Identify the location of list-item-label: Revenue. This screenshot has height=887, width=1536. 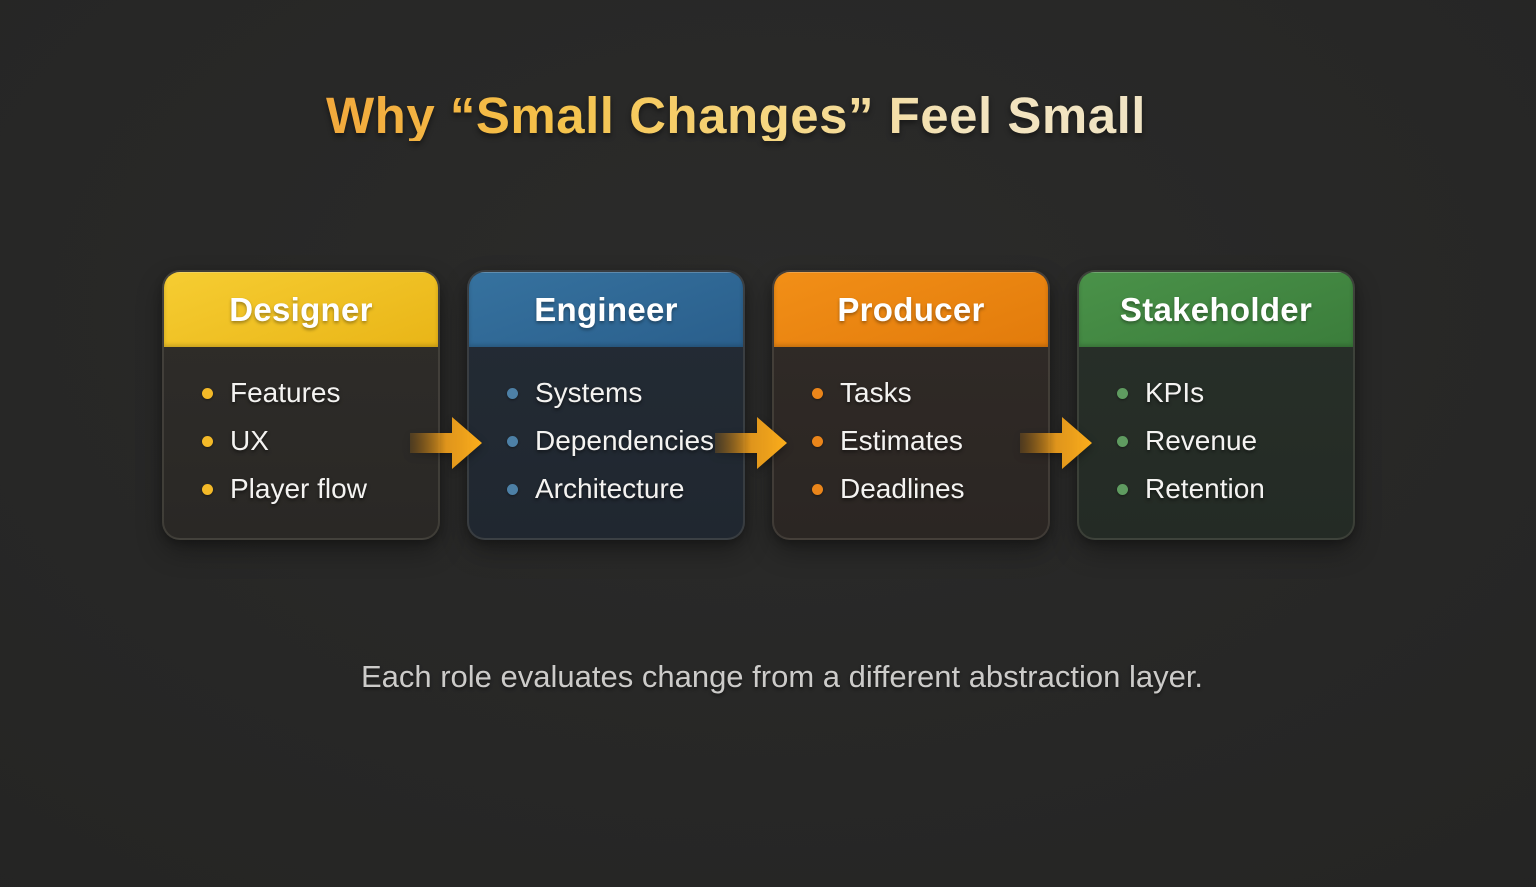
(1201, 440).